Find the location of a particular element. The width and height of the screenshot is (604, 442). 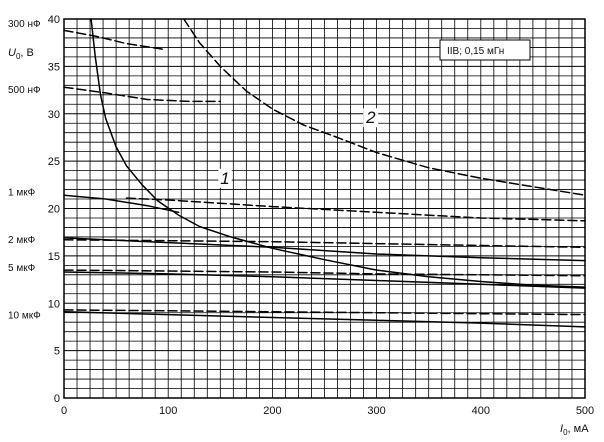

y-tick-label: 25 is located at coordinates (54, 162).